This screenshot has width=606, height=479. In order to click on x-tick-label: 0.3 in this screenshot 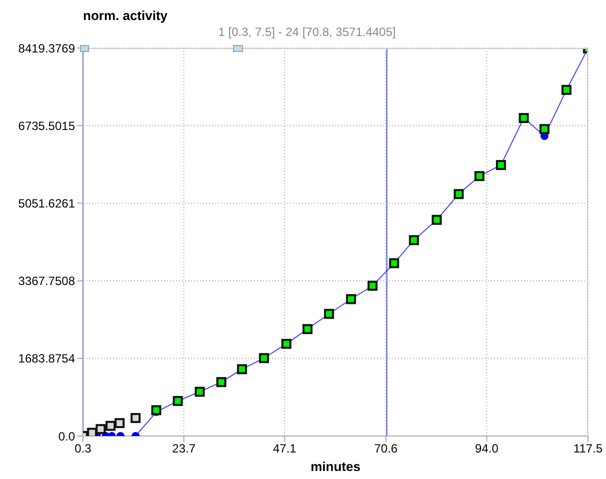, I will do `click(83, 449)`.